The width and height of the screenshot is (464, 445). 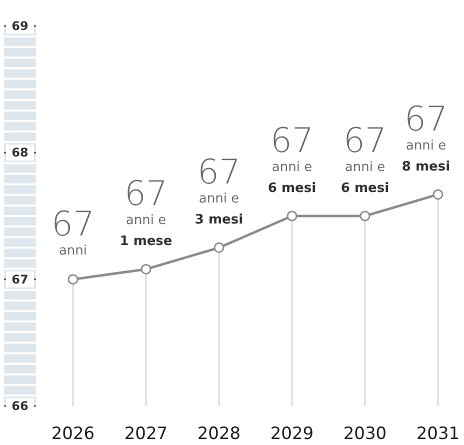 I want to click on y-tick-label: 67, so click(x=20, y=279).